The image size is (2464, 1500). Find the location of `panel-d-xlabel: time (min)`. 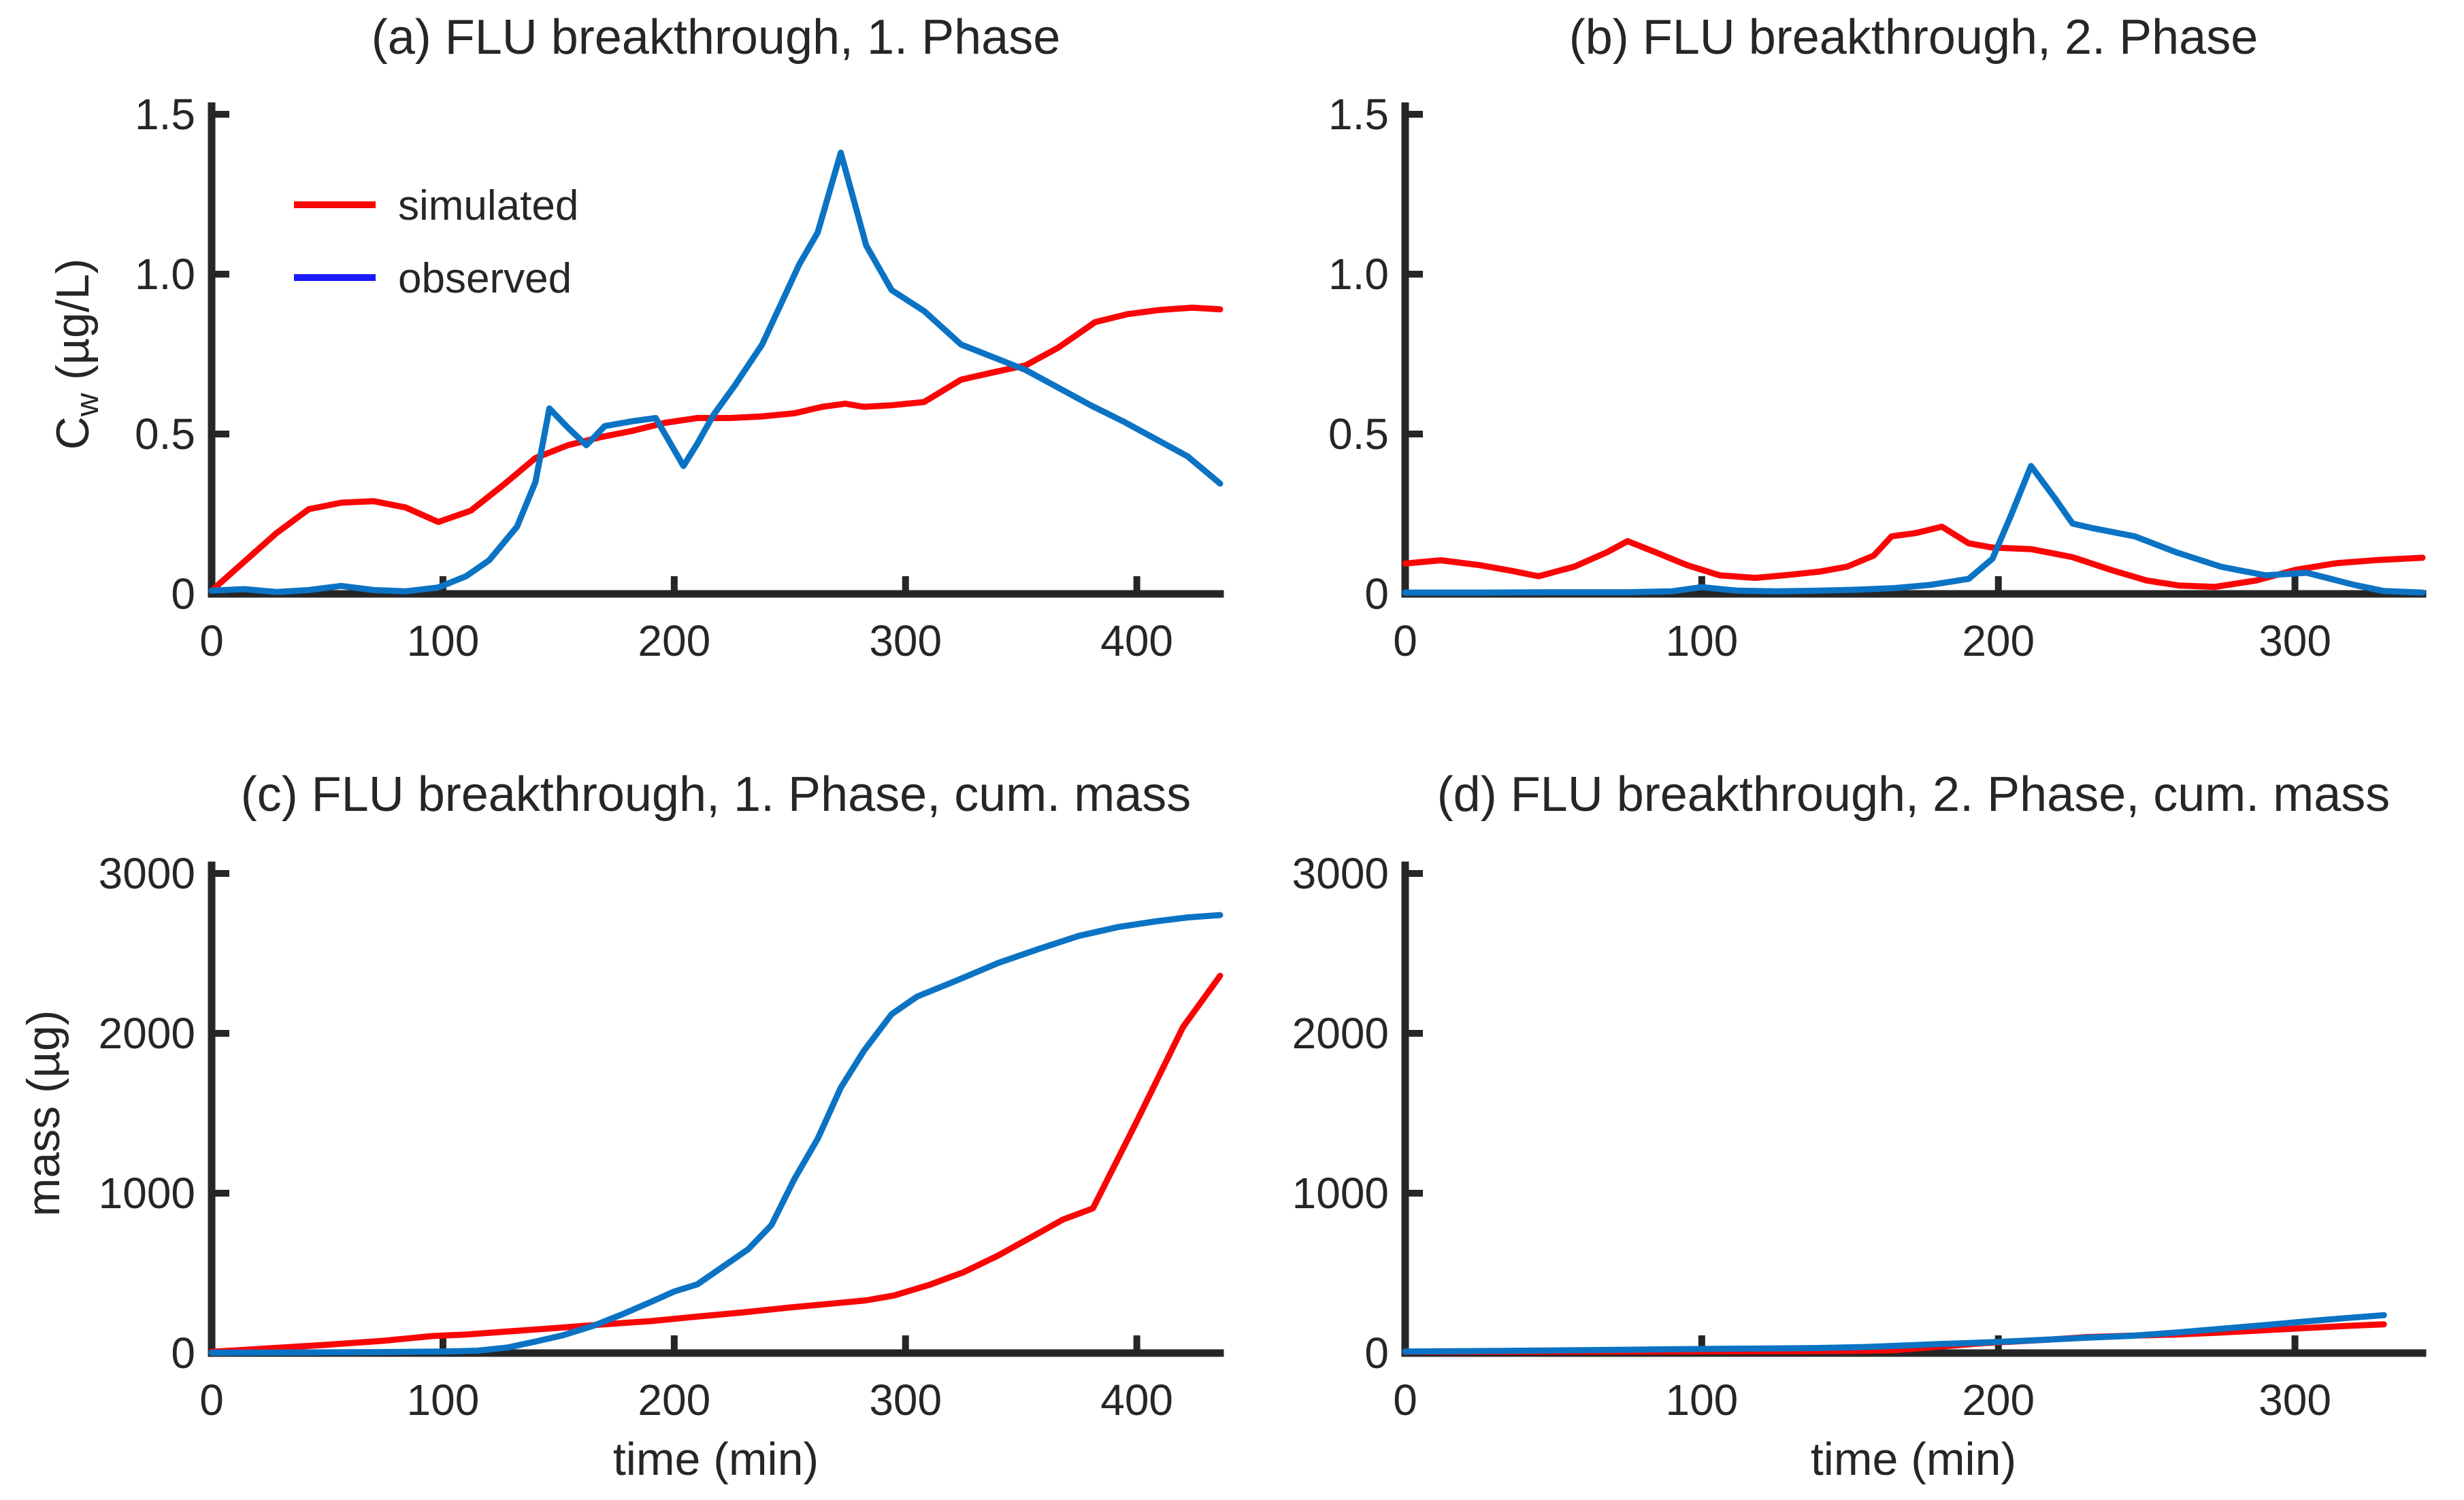

panel-d-xlabel: time (min) is located at coordinates (1913, 1459).